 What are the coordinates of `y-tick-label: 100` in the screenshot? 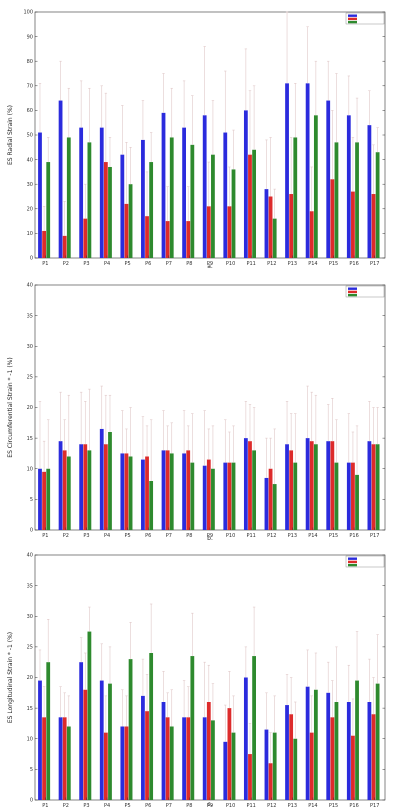 It's located at (28, 13).